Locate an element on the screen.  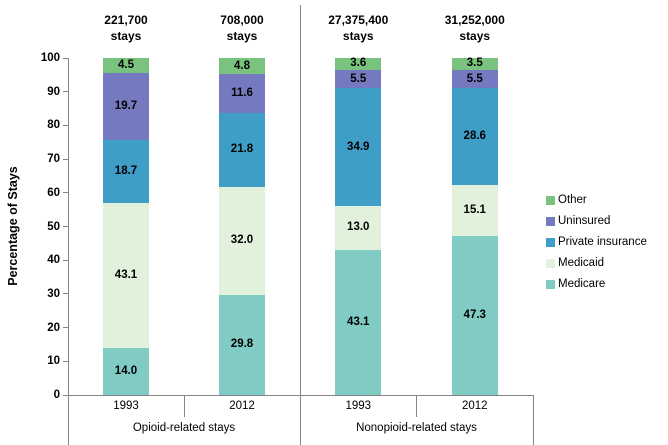
bar-count-annotation: 31,252,000 stays is located at coordinates (475, 28).